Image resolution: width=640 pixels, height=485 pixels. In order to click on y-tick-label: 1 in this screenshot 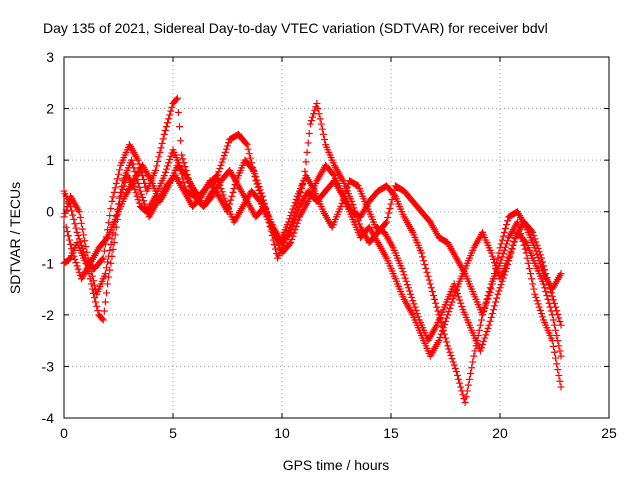, I will do `click(50, 160)`.